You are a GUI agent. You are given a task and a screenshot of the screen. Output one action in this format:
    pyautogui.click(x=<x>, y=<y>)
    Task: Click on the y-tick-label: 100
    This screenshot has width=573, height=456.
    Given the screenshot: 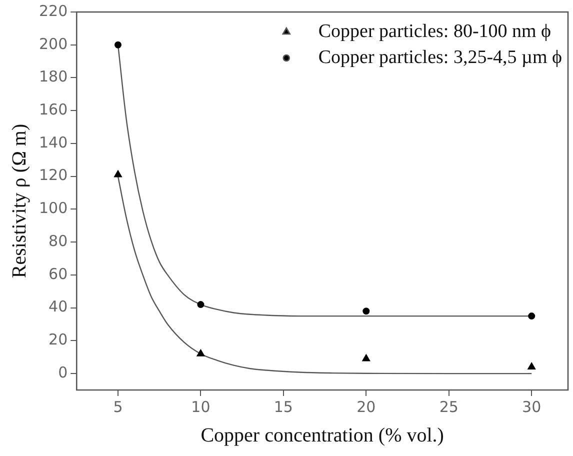 What is the action you would take?
    pyautogui.click(x=53, y=208)
    